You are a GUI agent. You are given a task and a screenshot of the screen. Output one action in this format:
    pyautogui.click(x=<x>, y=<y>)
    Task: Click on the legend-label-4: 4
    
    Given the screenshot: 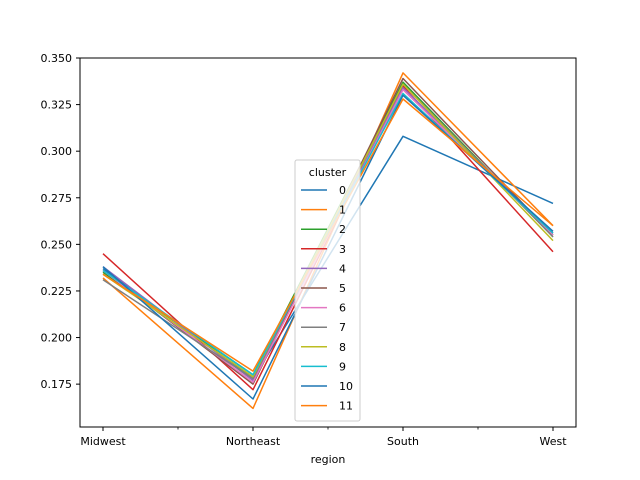 What is the action you would take?
    pyautogui.click(x=342, y=268)
    